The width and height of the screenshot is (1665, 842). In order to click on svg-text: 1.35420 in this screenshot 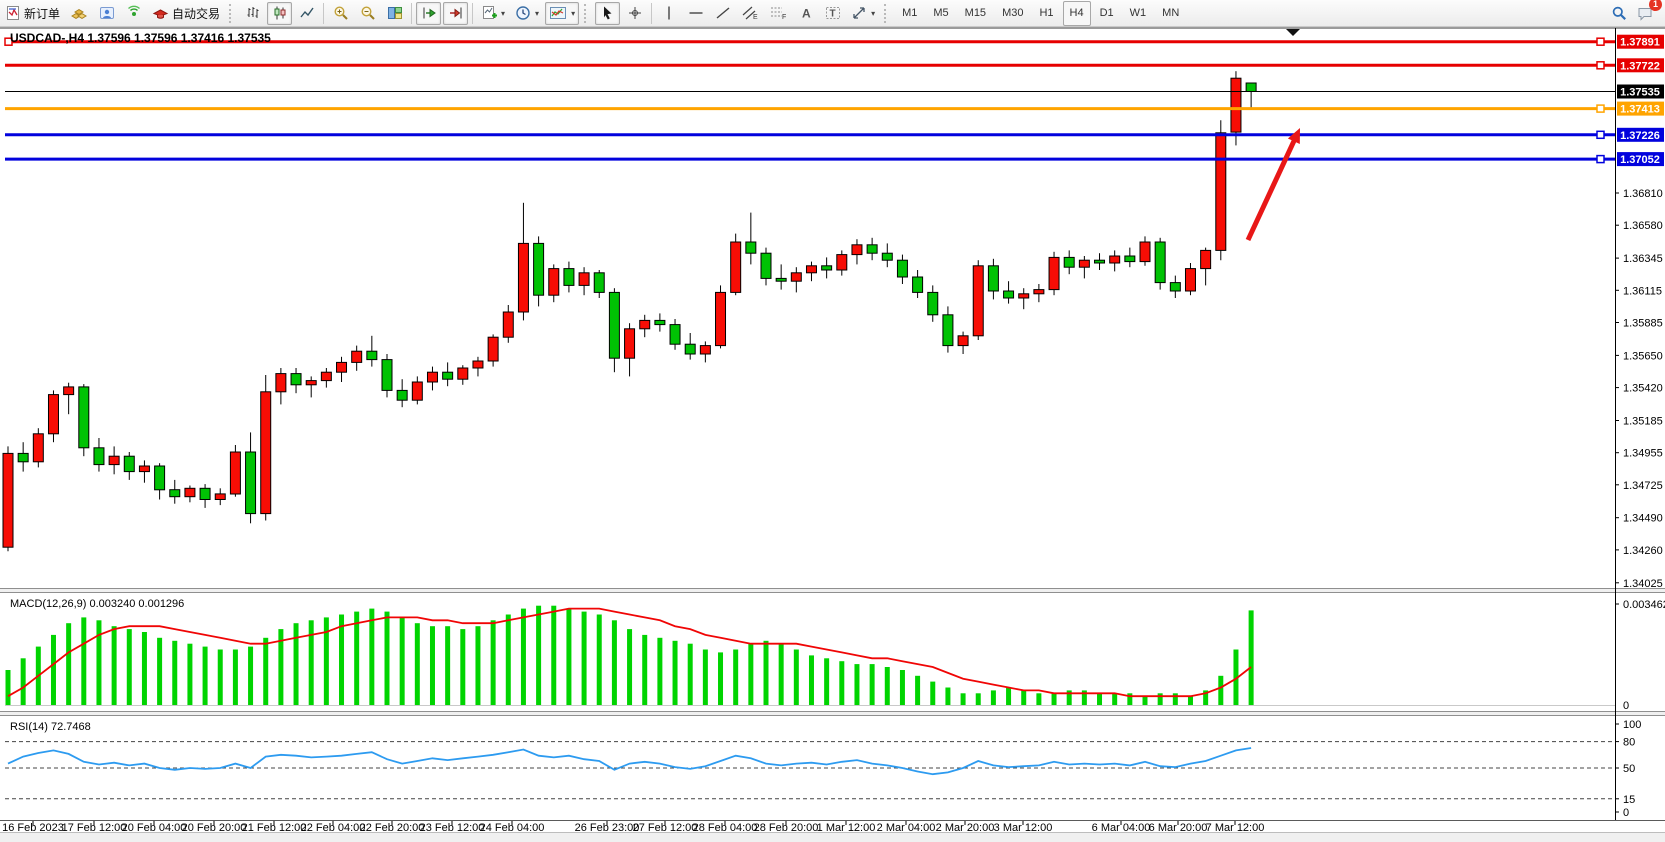, I will do `click(1643, 389)`.